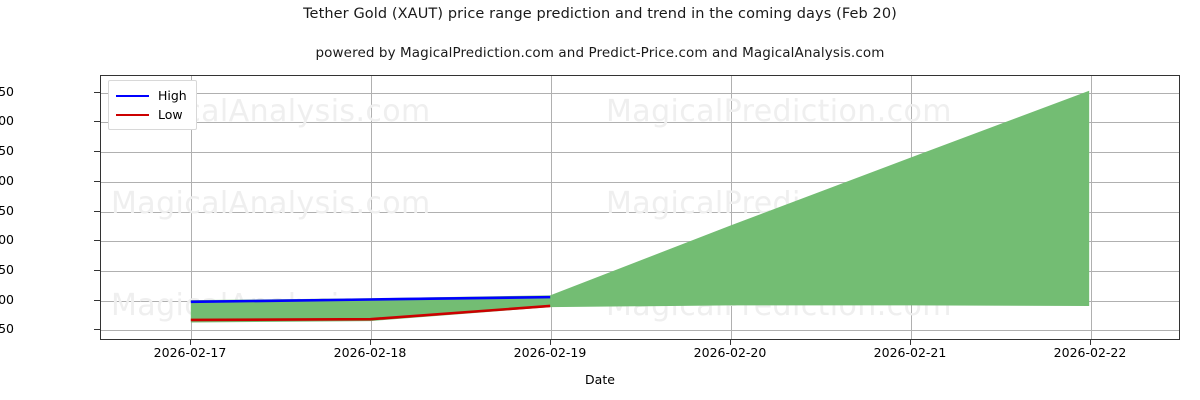 This screenshot has width=1200, height=400. I want to click on x-tick-label: 2026-02-20, so click(730, 352).